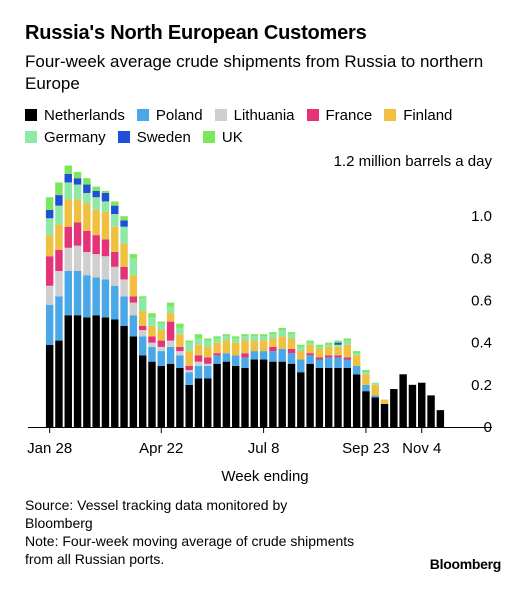 This screenshot has width=529, height=600. I want to click on chart-title: Russia's North European Customers, so click(196, 33).